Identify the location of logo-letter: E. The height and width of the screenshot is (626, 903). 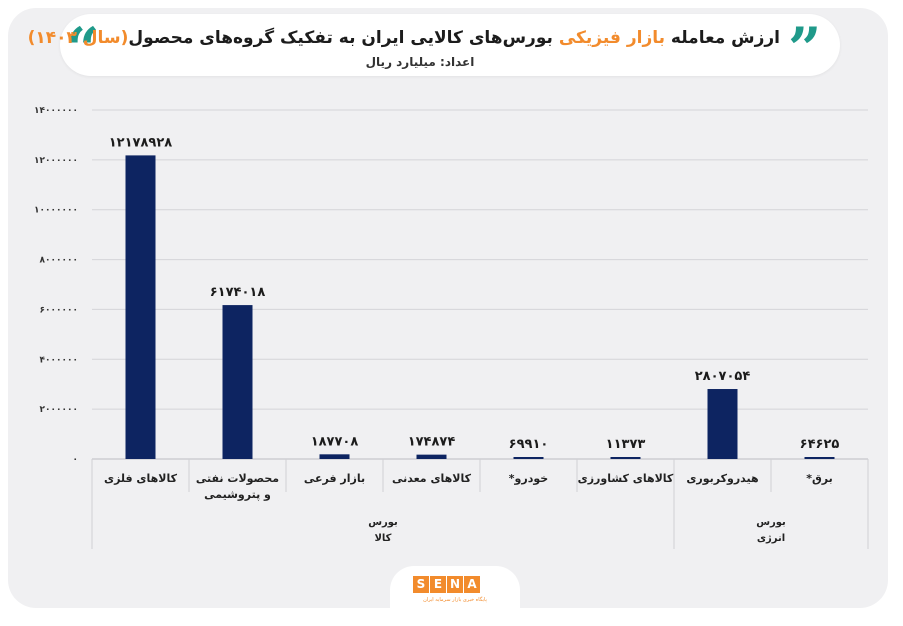
(438, 584).